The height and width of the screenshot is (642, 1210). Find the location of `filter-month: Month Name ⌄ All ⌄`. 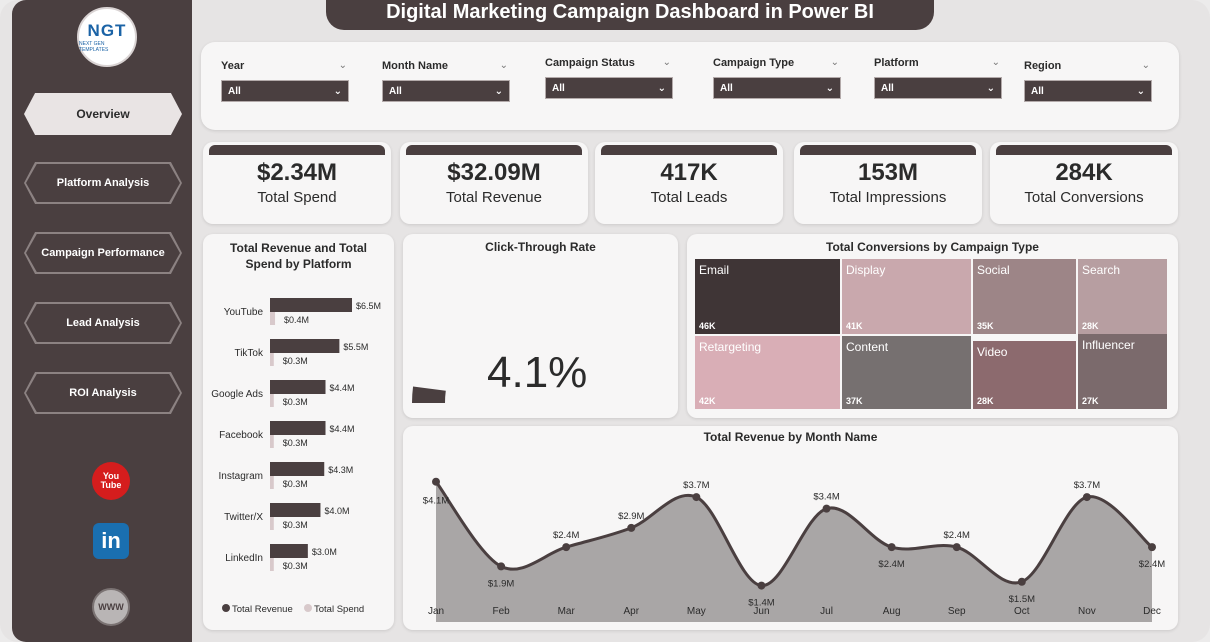

filter-month: Month Name ⌄ All ⌄ is located at coordinates (447, 81).